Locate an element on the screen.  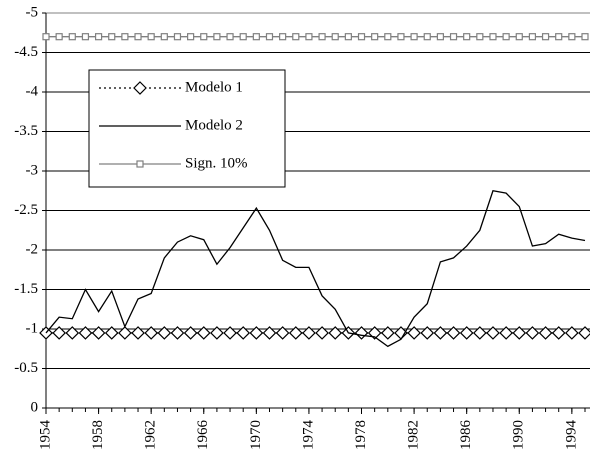
legend: Modelo 1 Modelo 2 Sign. 10% is located at coordinates (187, 128).